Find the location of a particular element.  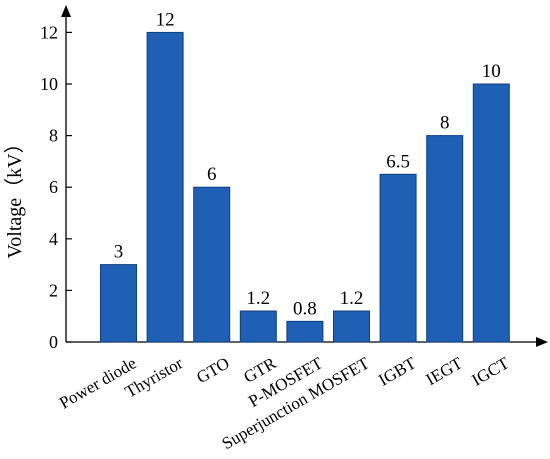

data-label: 0.8 is located at coordinates (305, 308).